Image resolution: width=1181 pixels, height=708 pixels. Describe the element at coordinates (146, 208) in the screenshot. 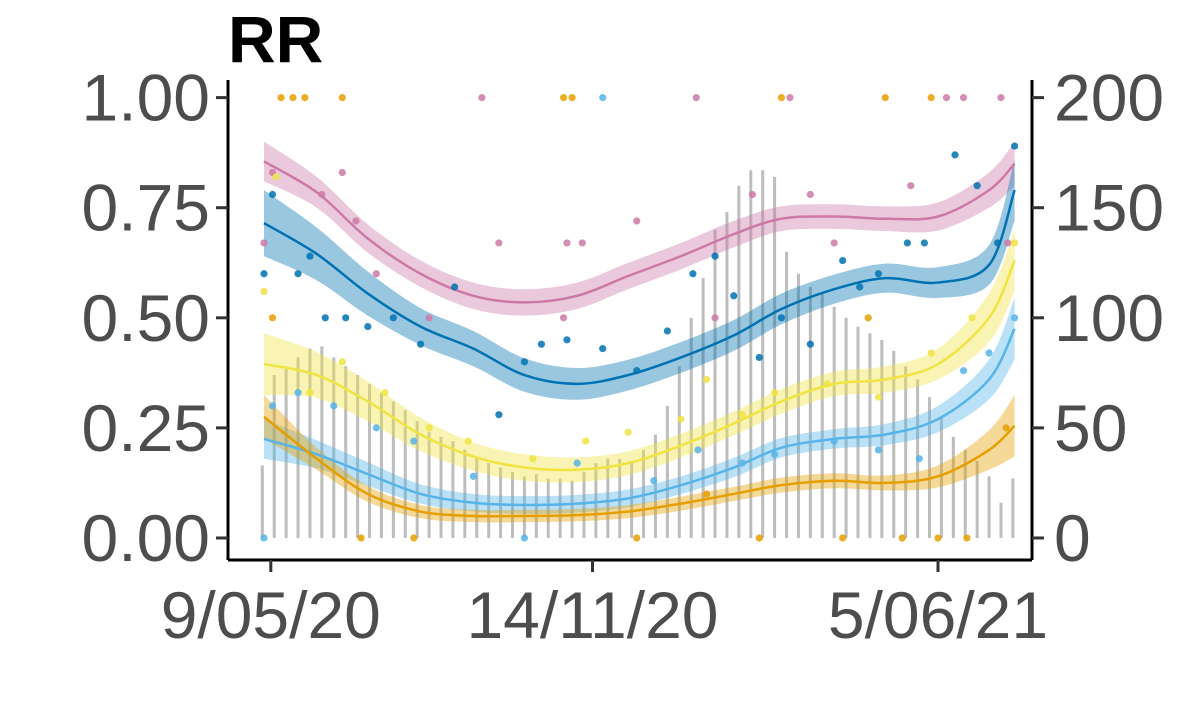

I see `left-tick-label: 0.75` at that location.